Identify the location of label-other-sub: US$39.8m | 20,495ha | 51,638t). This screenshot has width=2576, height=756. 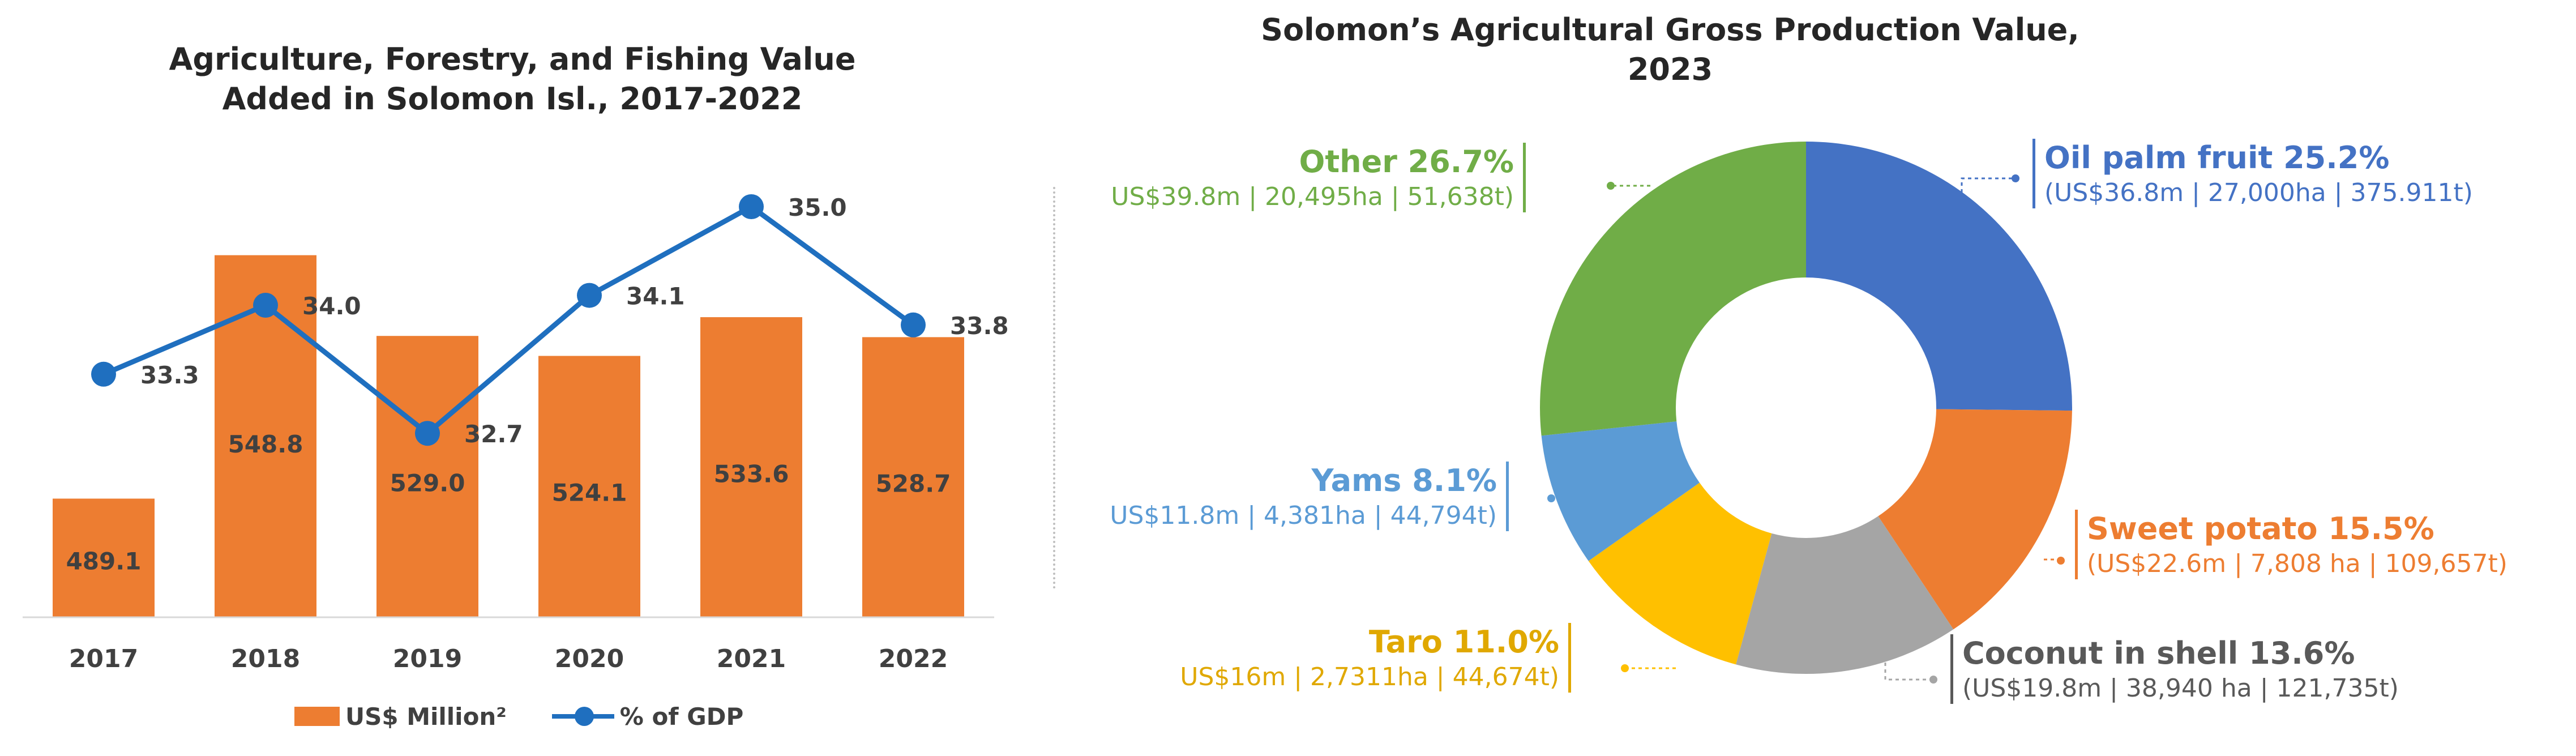
(1312, 196).